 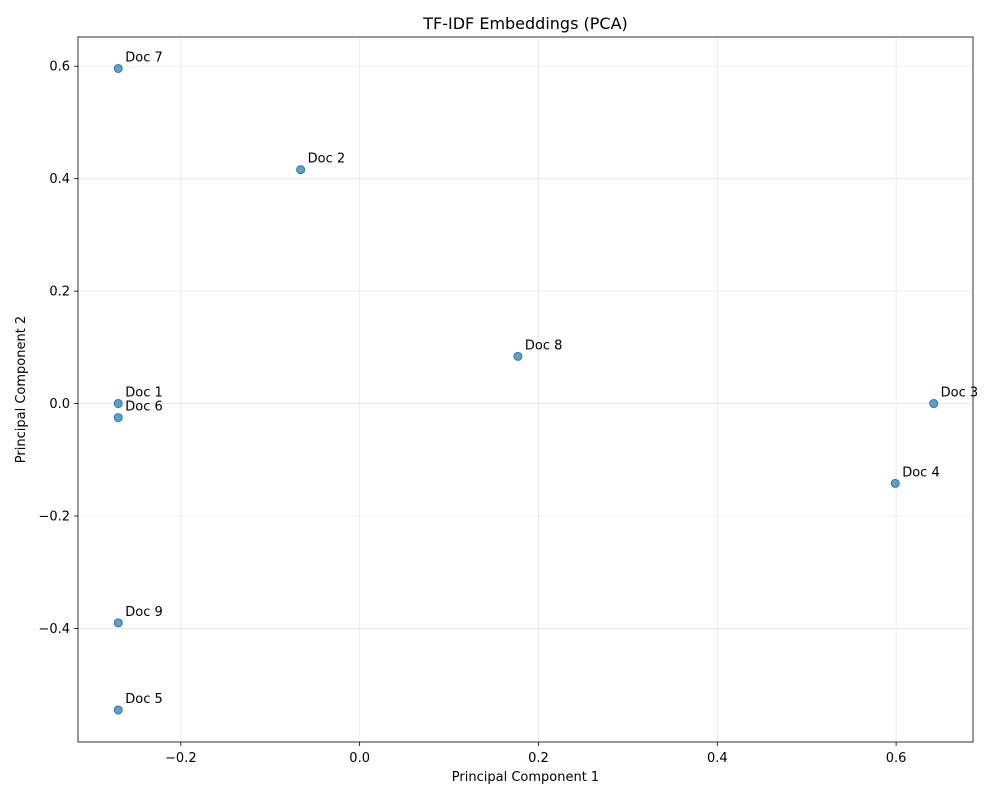 What do you see at coordinates (58, 348) in the screenshot?
I see `y-axis-ticks: −0.4 −0.2 0.0 0.2 0.4 0.6` at bounding box center [58, 348].